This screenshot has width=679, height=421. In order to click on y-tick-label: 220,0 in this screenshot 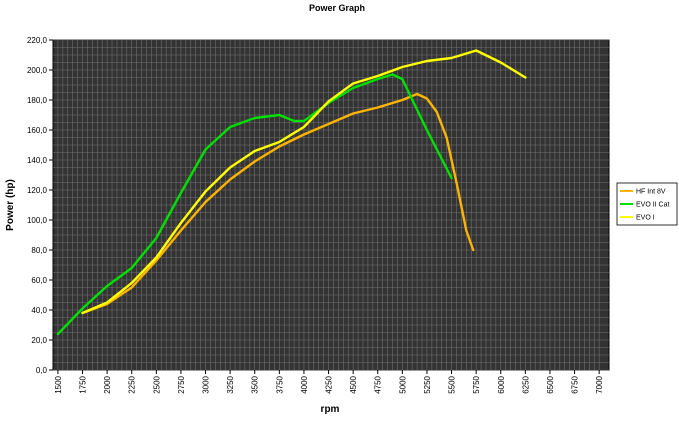, I will do `click(37, 40)`.